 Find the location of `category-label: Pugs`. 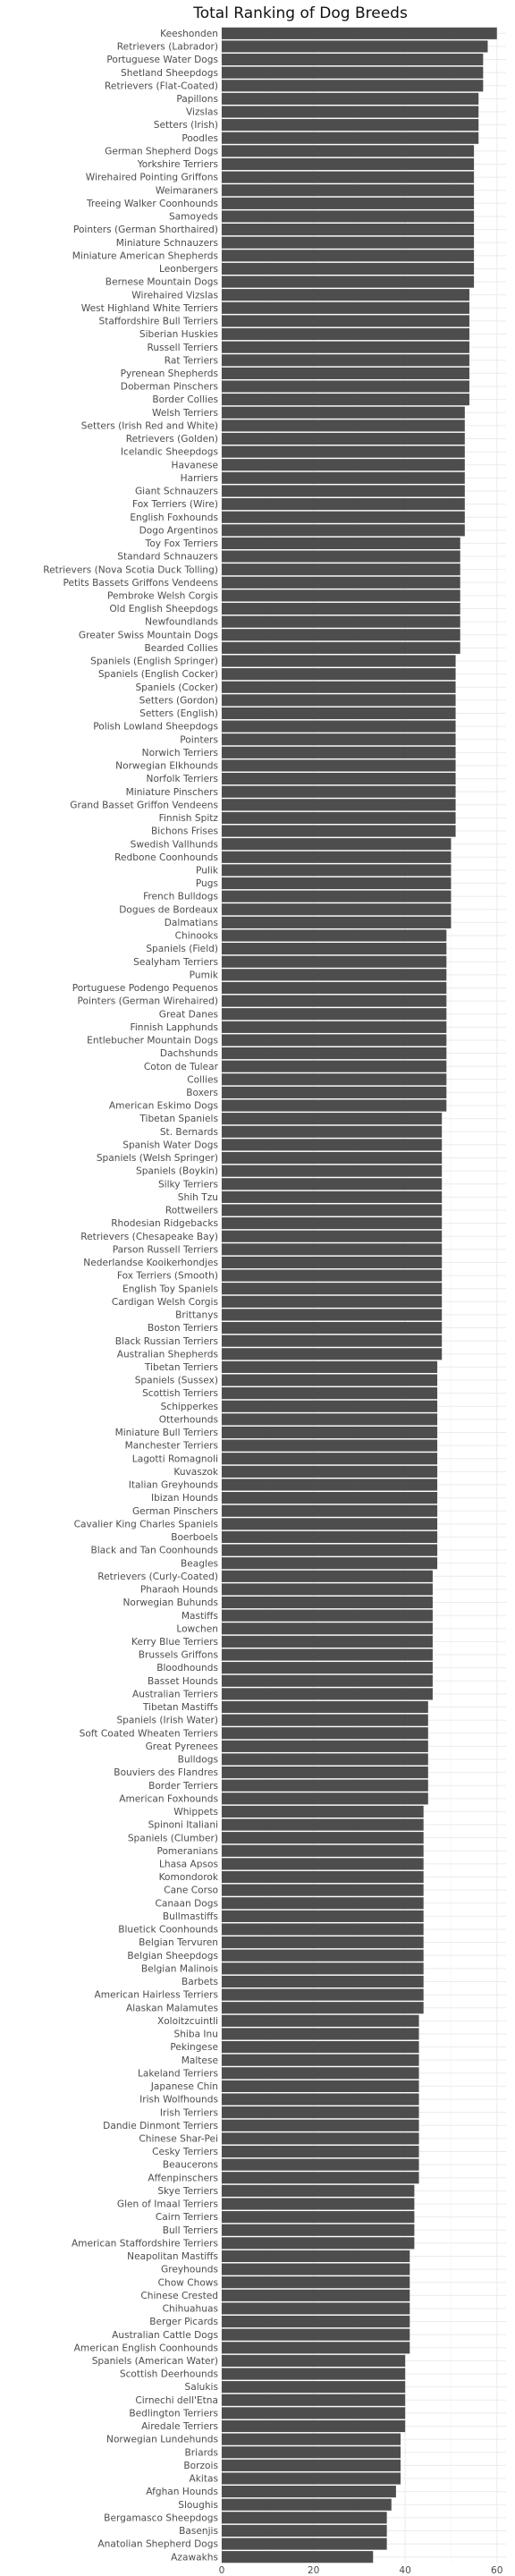

category-label: Pugs is located at coordinates (207, 883).